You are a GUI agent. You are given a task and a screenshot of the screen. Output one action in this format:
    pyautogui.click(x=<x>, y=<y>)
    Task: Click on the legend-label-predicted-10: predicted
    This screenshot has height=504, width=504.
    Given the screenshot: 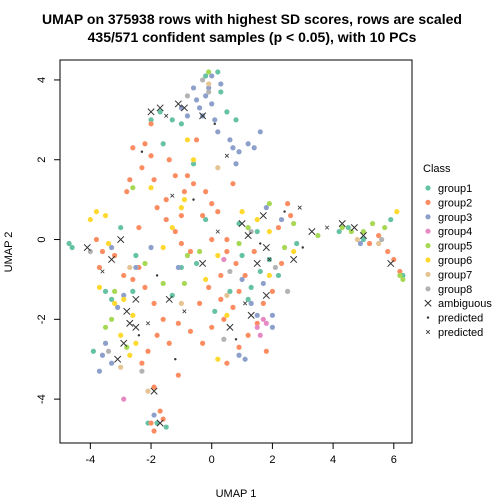 What is the action you would take?
    pyautogui.click(x=460, y=333)
    